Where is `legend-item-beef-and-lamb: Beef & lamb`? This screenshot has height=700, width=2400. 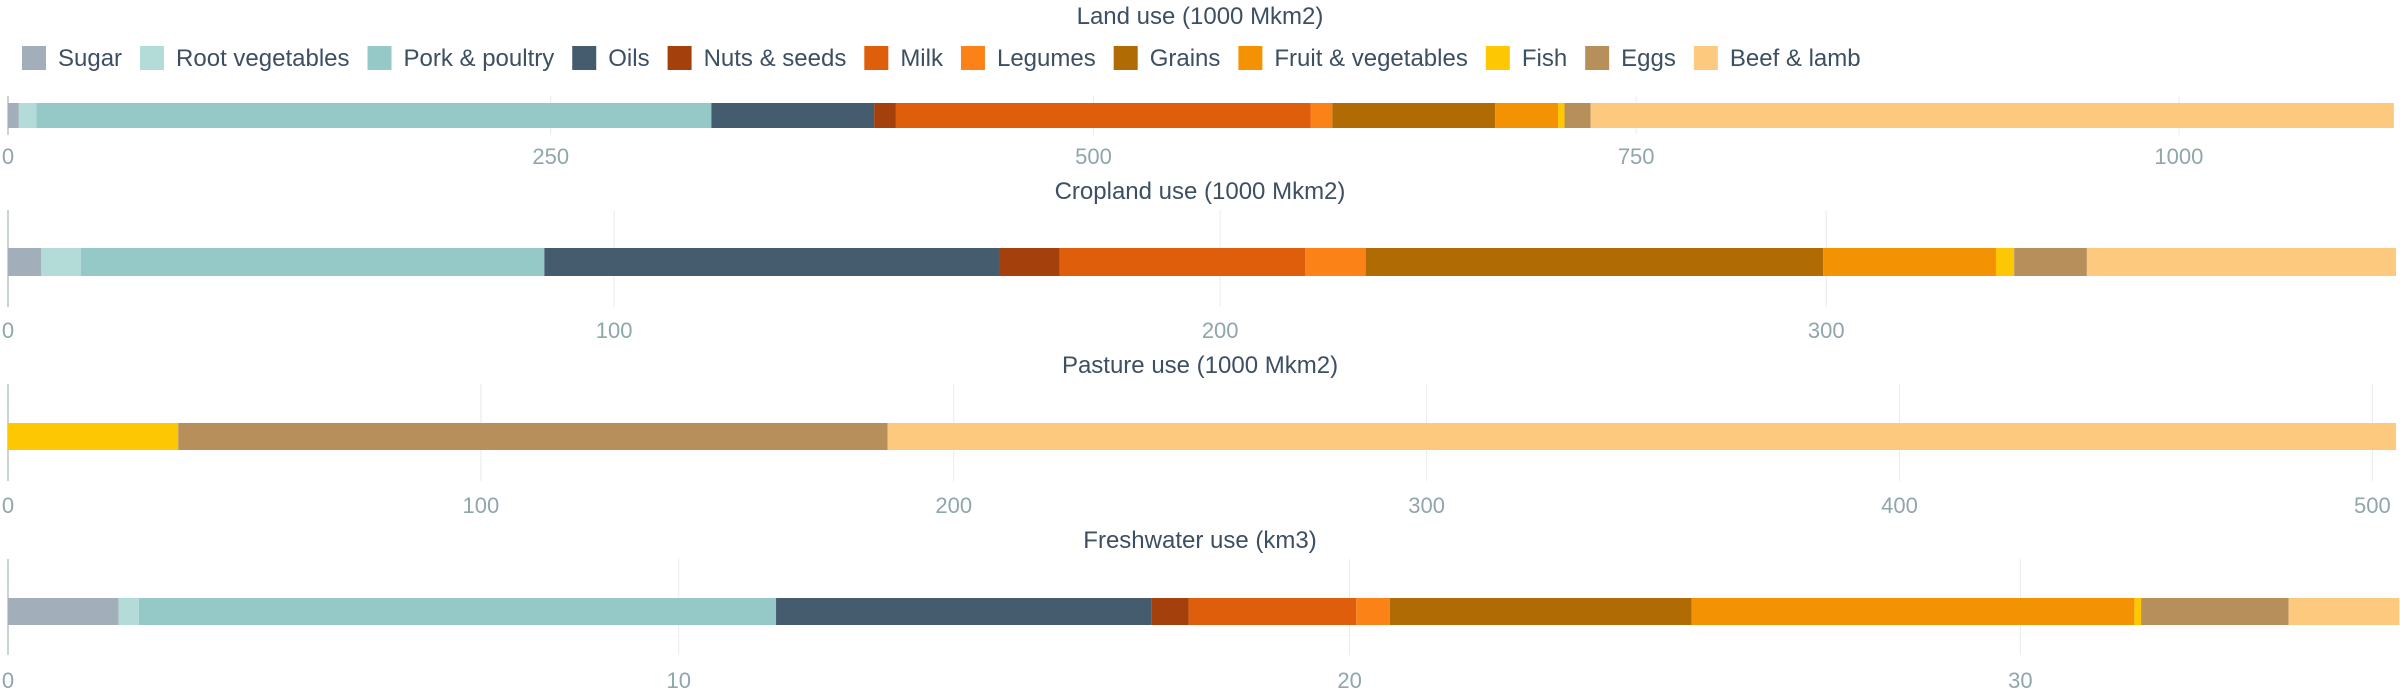 legend-item-beef-and-lamb: Beef & lamb is located at coordinates (1777, 58).